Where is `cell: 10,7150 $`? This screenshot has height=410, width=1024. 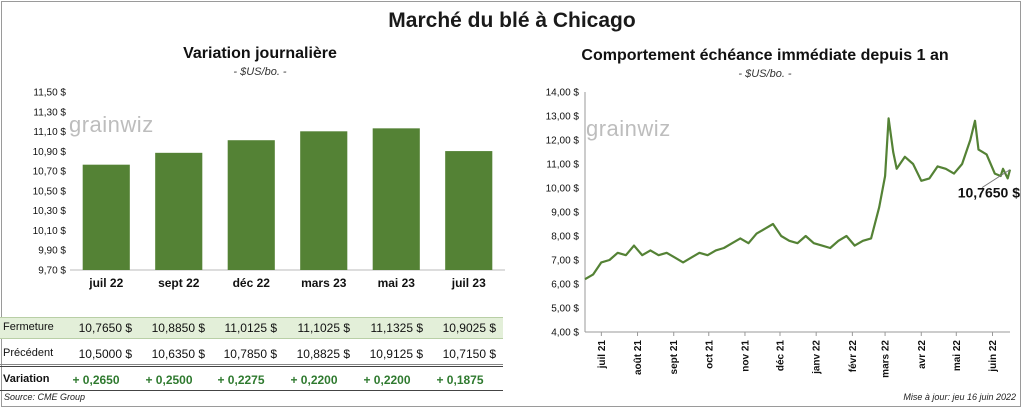
cell: 10,7150 $ is located at coordinates (469, 354).